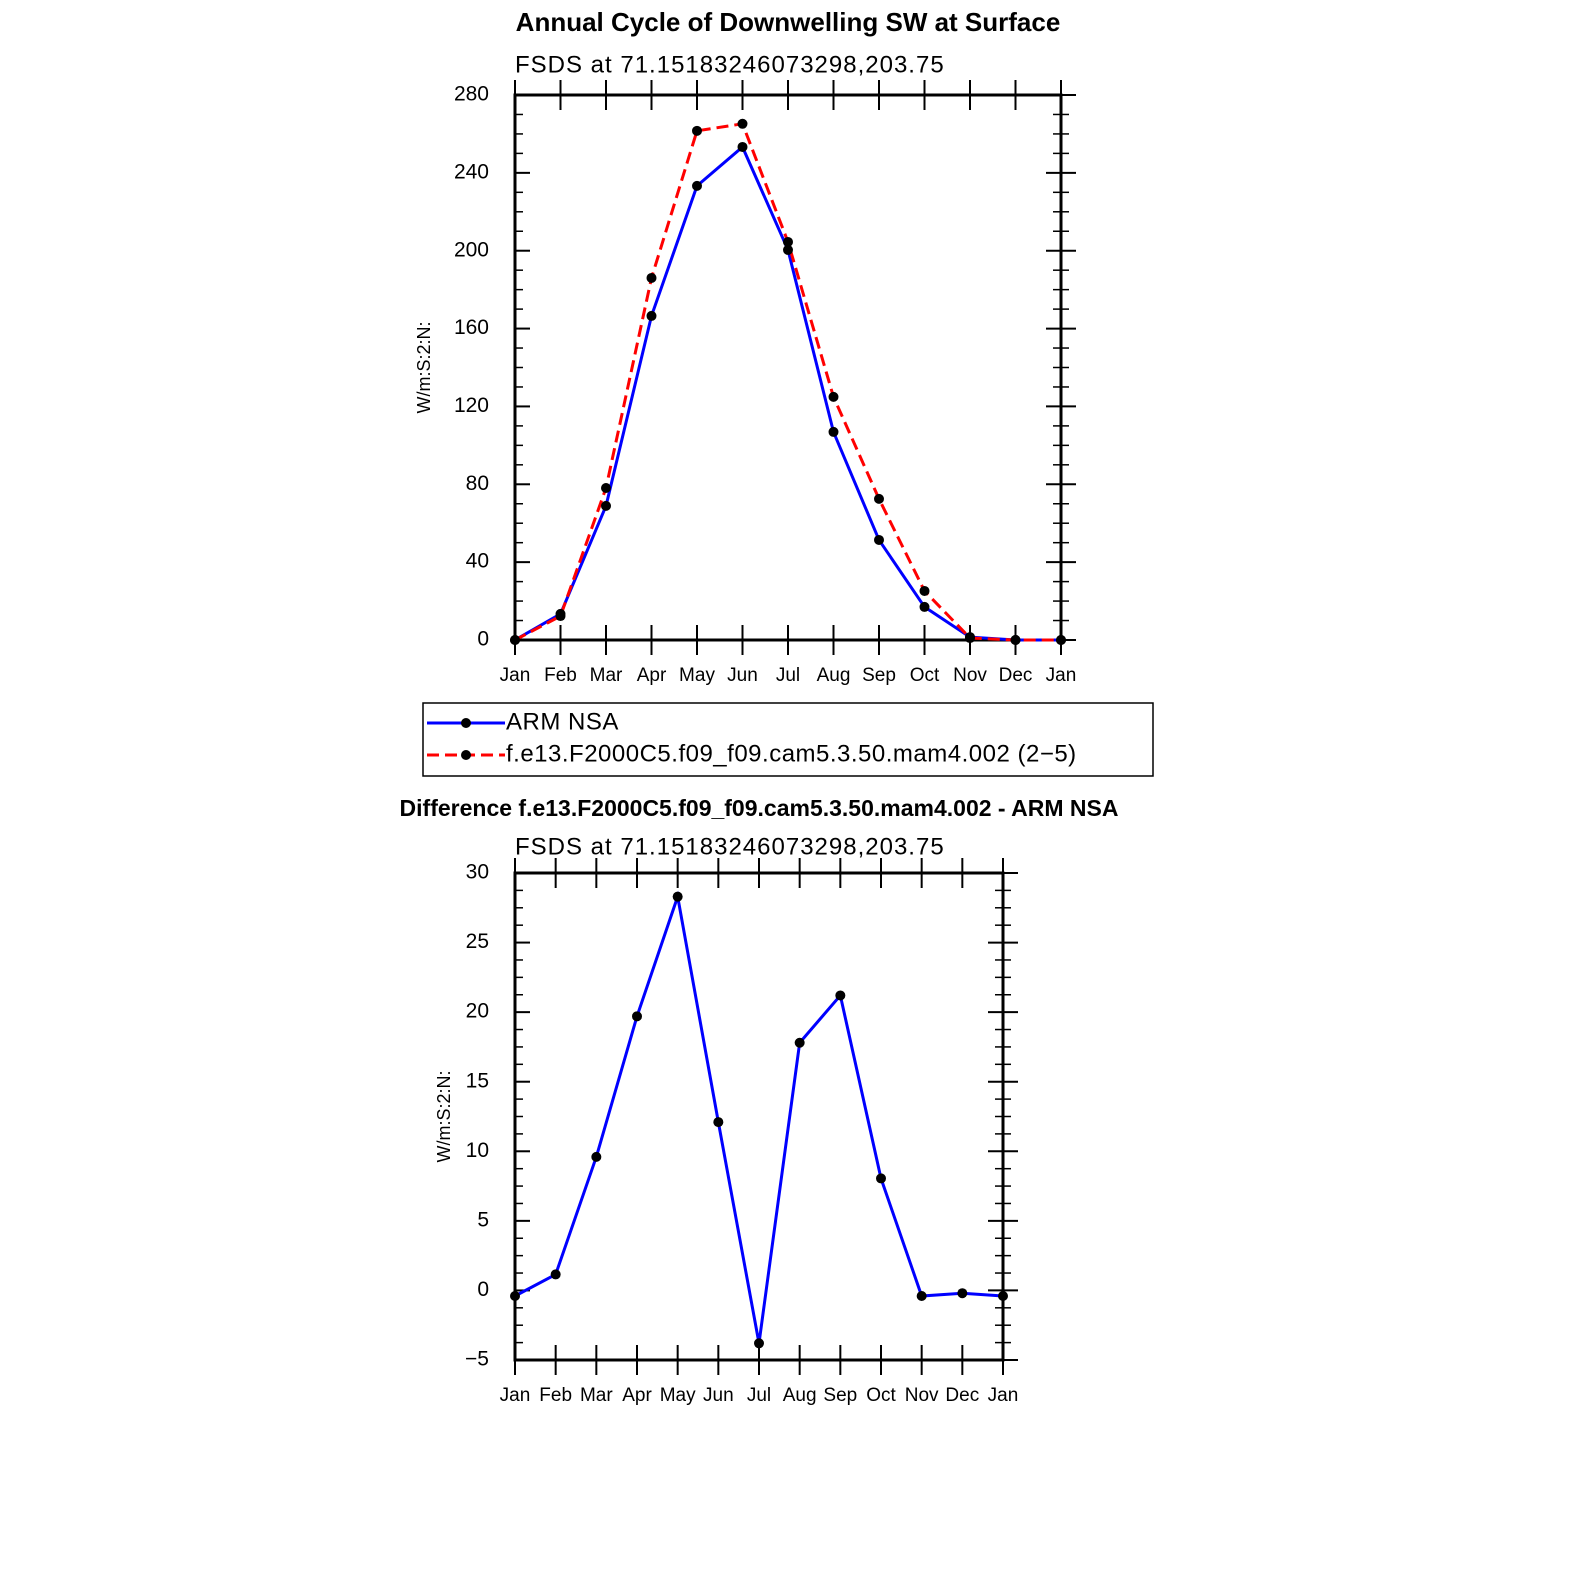  Describe the element at coordinates (471, 171) in the screenshot. I see `y-tick-label: 240` at that location.